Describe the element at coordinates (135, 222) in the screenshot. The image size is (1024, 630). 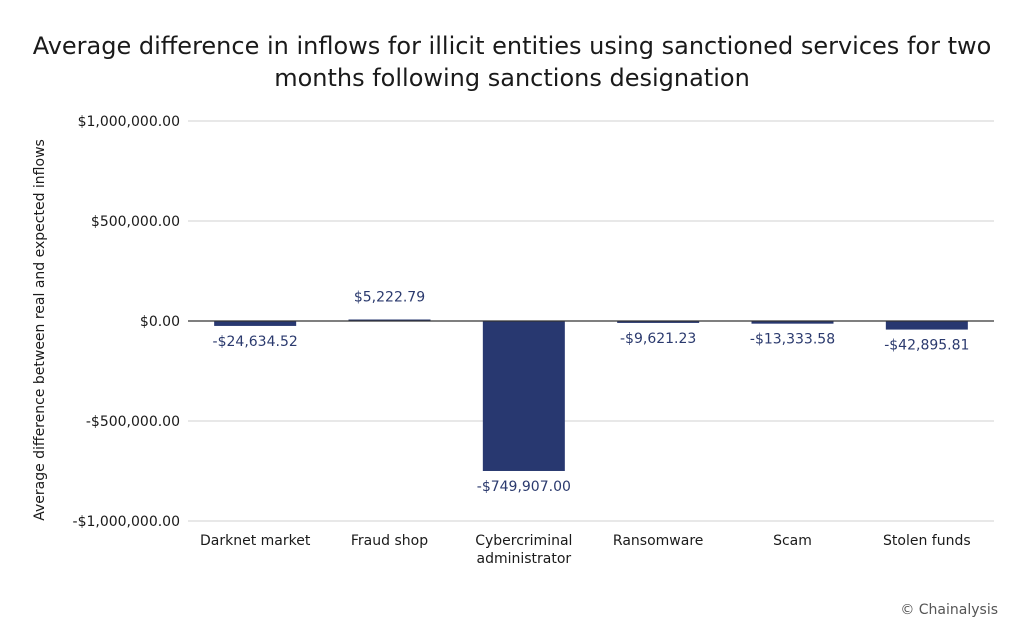
I see `y-tick-label: $500,000.00` at that location.